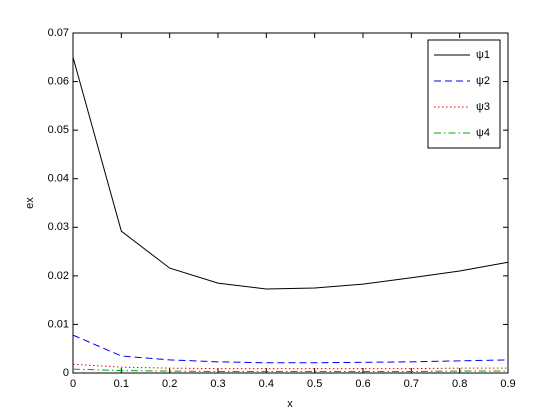 The image size is (560, 420). Describe the element at coordinates (314, 384) in the screenshot. I see `x-tick-label: 0.5` at that location.